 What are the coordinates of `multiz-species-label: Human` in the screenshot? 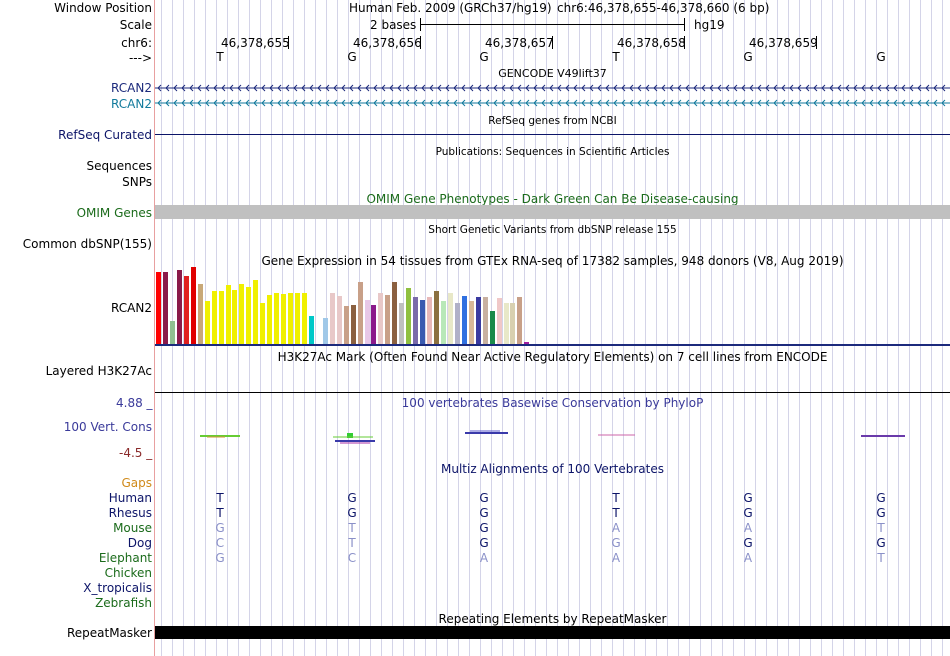 It's located at (130, 498).